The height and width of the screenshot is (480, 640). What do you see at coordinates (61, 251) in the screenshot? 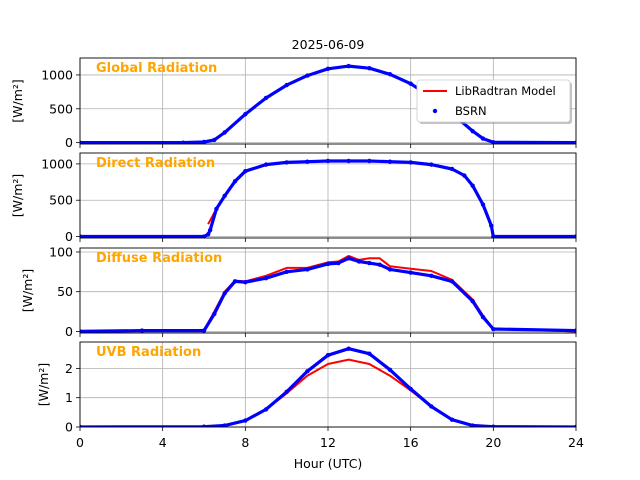
I see `y-tick-label: 100` at bounding box center [61, 251].